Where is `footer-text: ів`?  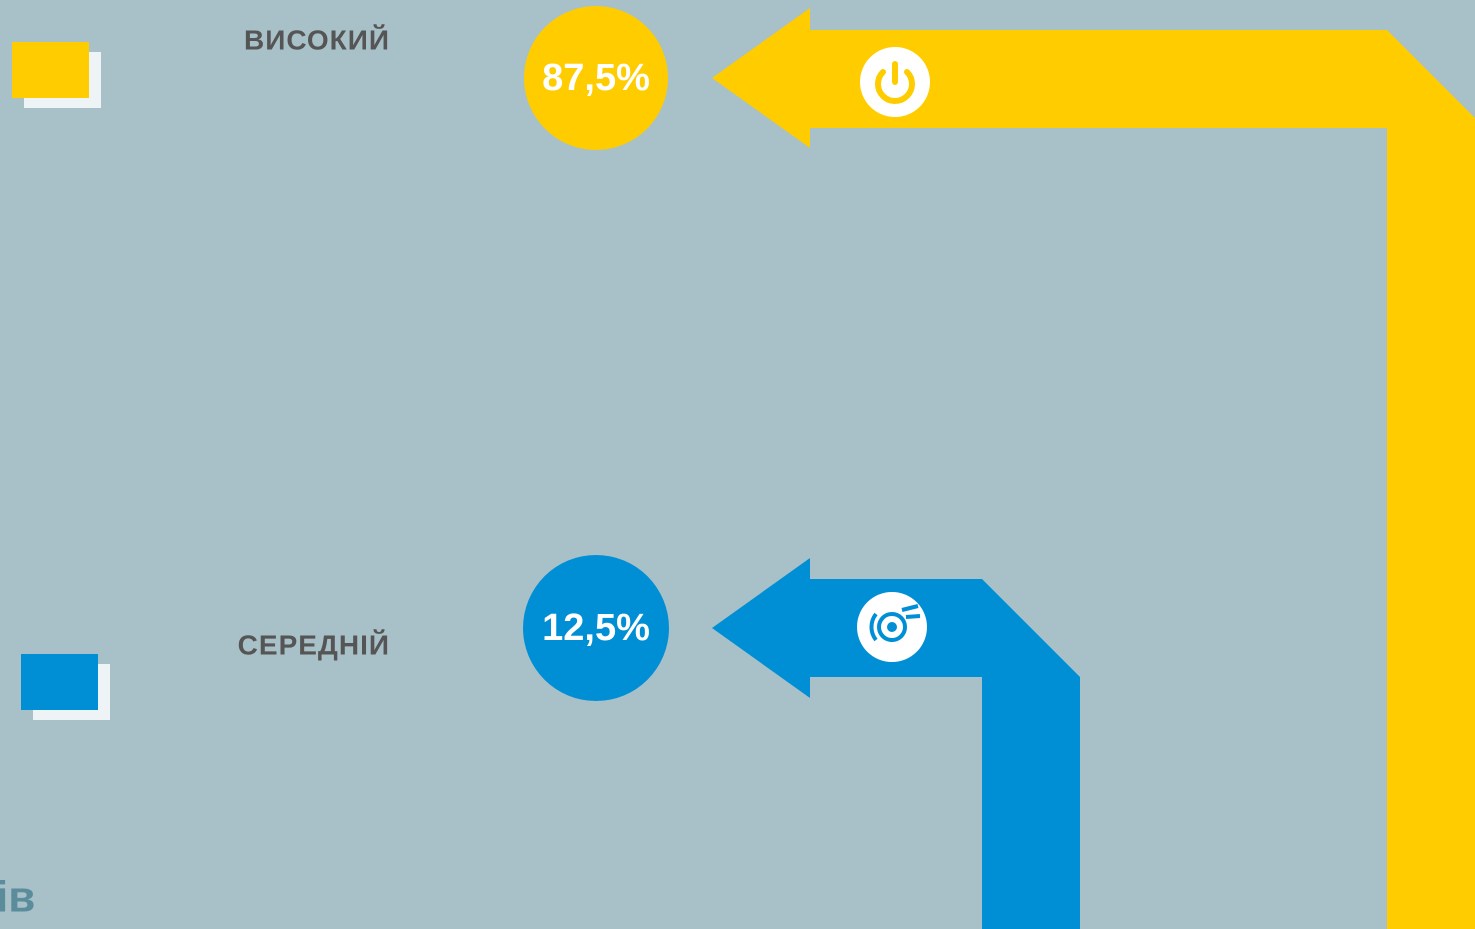 footer-text: ів is located at coordinates (17, 897).